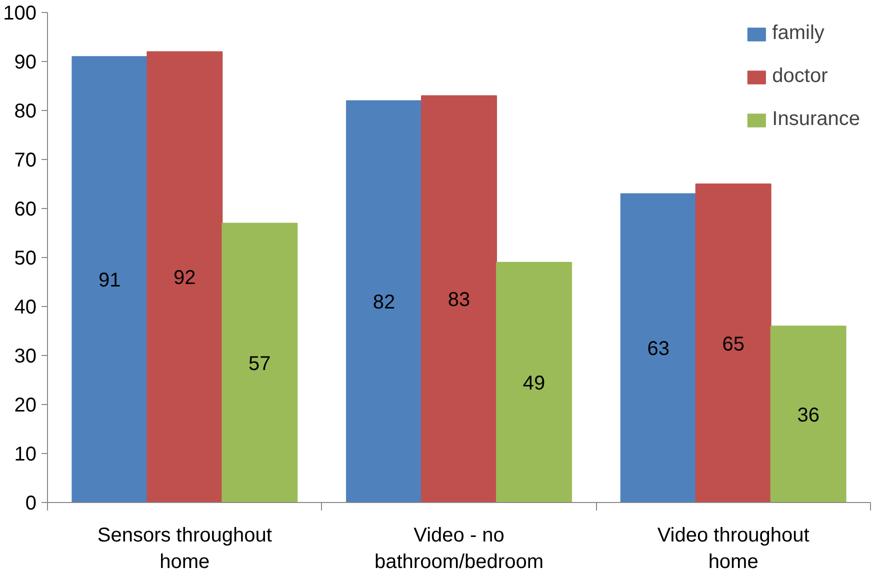 Image resolution: width=880 pixels, height=575 pixels. What do you see at coordinates (25, 161) in the screenshot?
I see `y-tick-label: 70` at bounding box center [25, 161].